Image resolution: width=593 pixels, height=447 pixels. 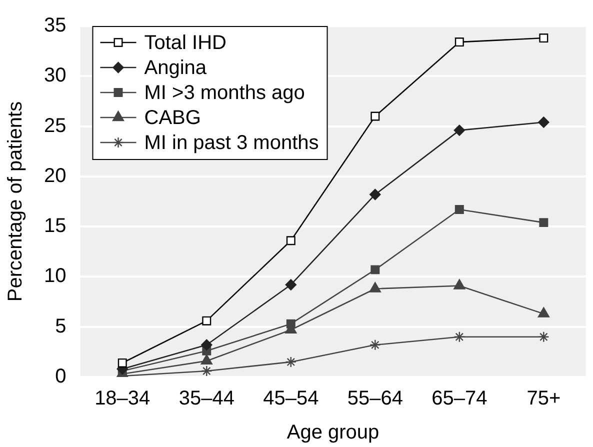 I want to click on legend-label: Total IHD, so click(x=185, y=43).